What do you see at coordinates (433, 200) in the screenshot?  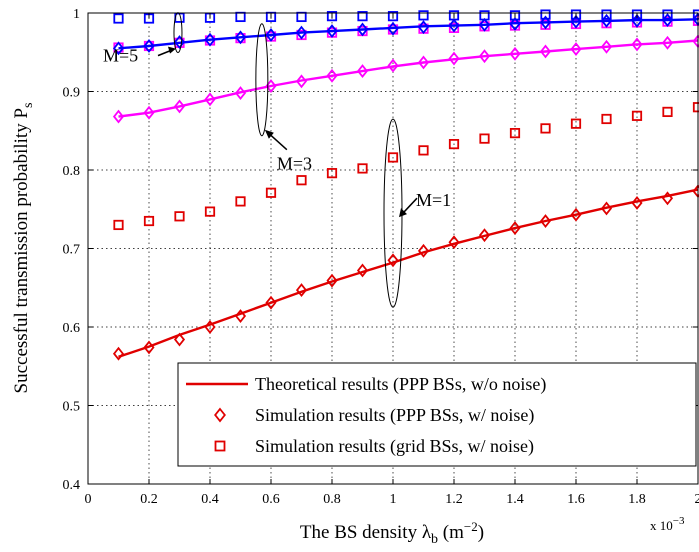 I see `m1-label: M=1` at bounding box center [433, 200].